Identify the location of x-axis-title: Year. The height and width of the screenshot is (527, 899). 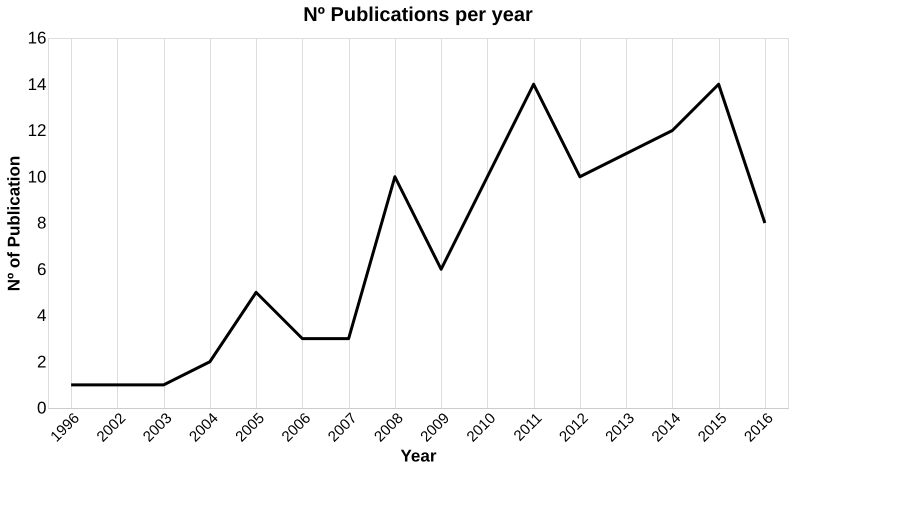
(418, 456).